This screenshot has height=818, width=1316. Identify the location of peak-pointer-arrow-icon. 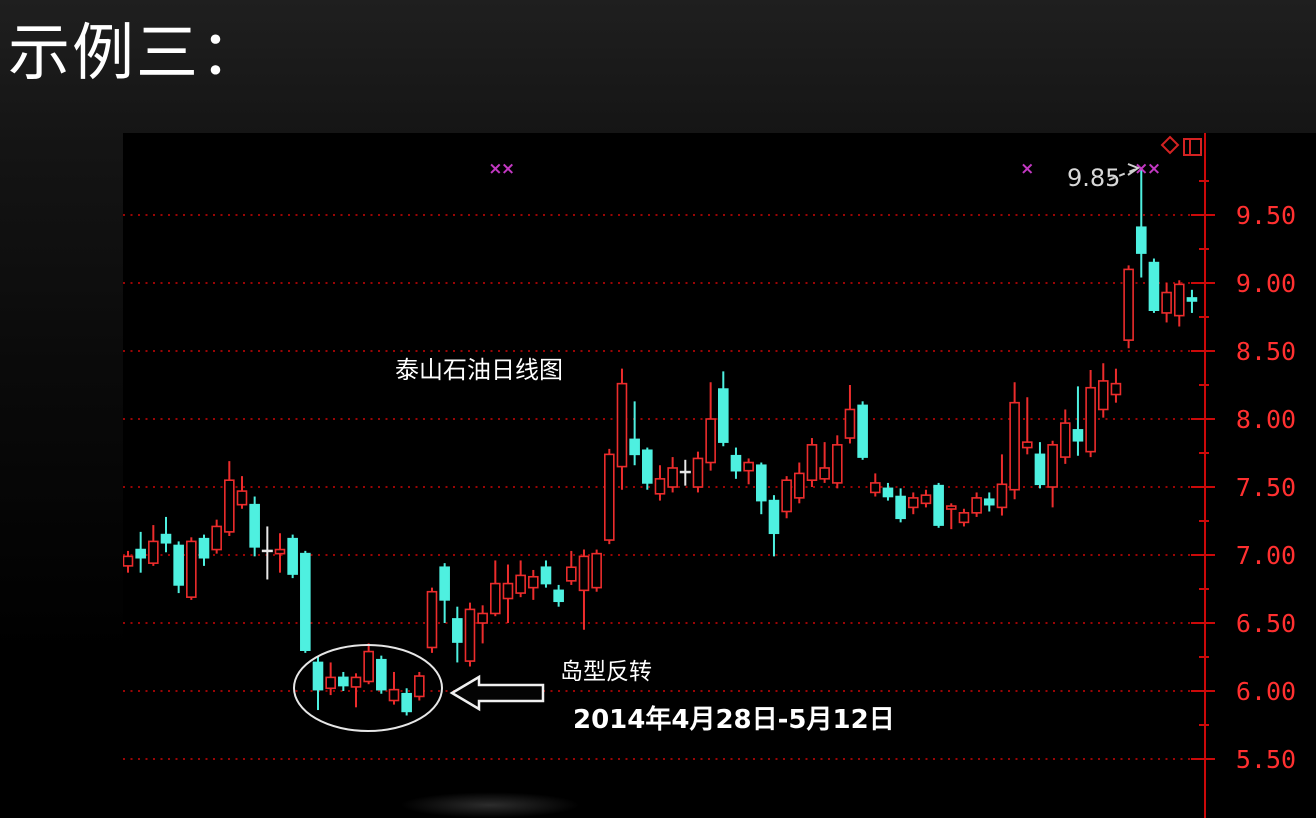
(1124, 172).